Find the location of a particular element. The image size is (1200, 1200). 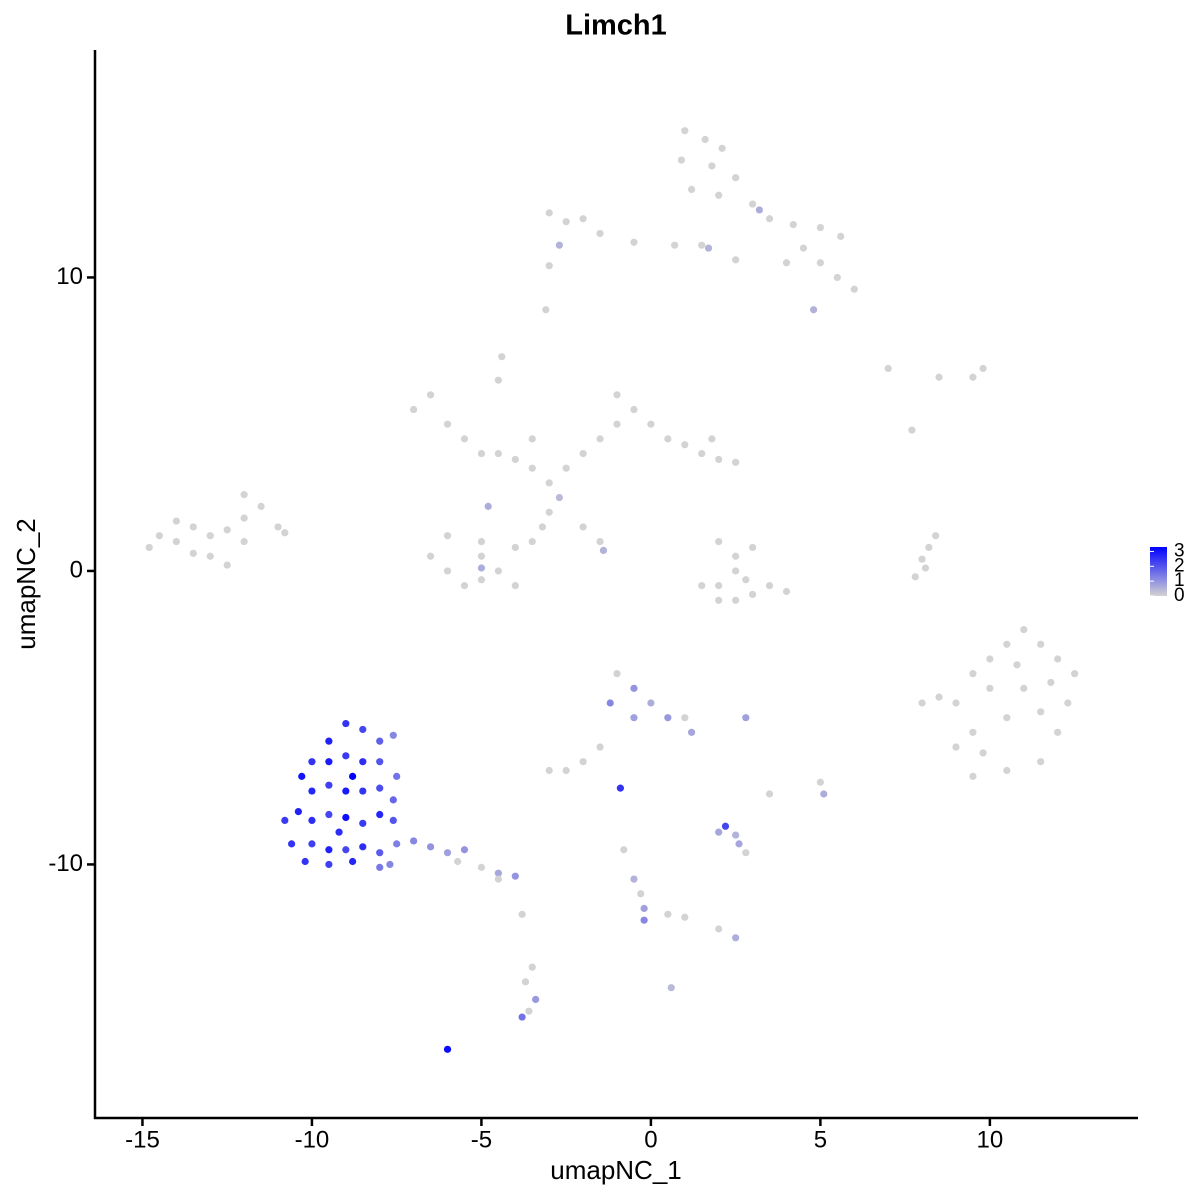

x-tick-label: 10 is located at coordinates (990, 1139).